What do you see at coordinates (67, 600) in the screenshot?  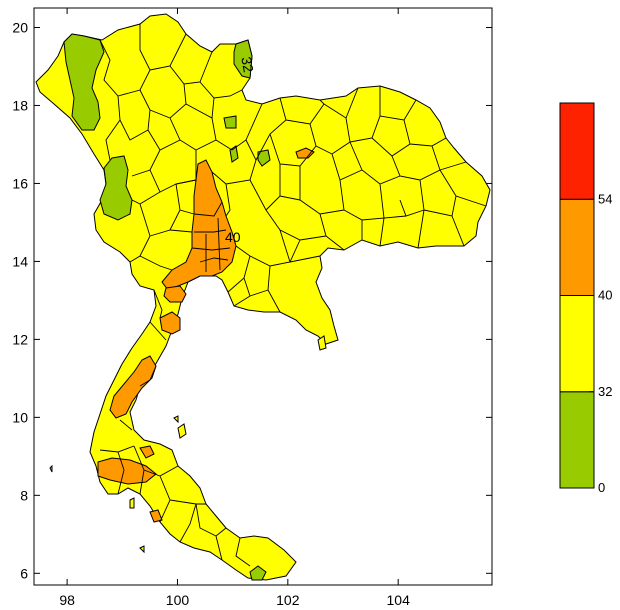 I see `x-tick-label-0: 98` at bounding box center [67, 600].